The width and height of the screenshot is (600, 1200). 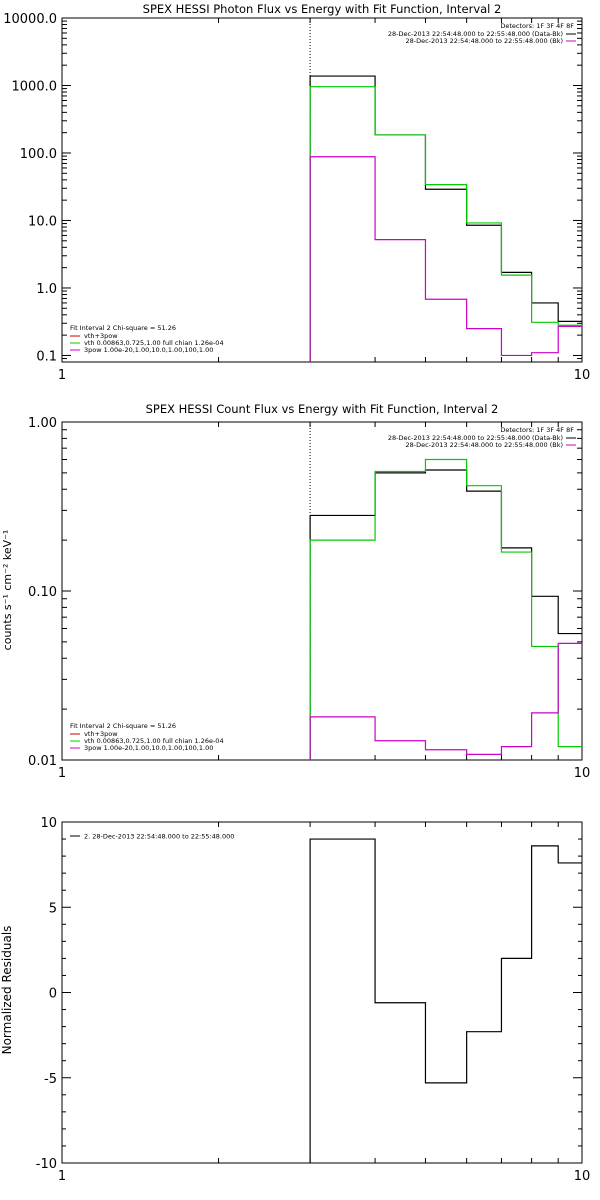 I want to click on y-tick-label: 0.01, so click(x=42, y=761).